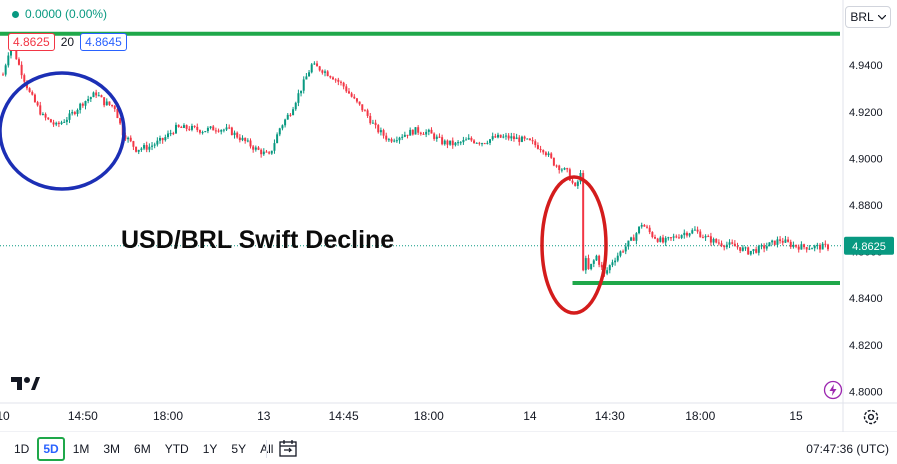 Image resolution: width=897 pixels, height=464 pixels. Describe the element at coordinates (176, 449) in the screenshot. I see `range-button-ytd: YTD` at that location.